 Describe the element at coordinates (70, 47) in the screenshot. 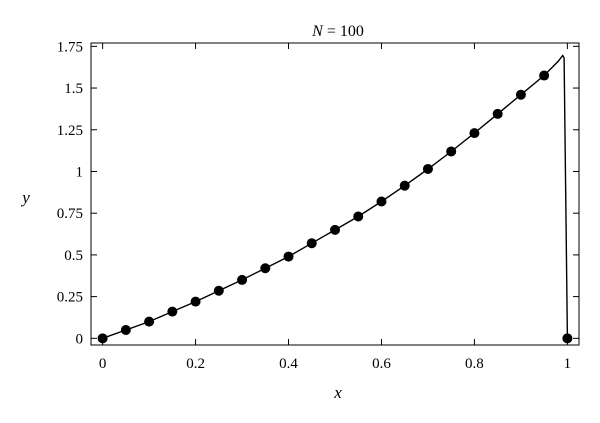

I see `y-tick-label: 1.75` at that location.